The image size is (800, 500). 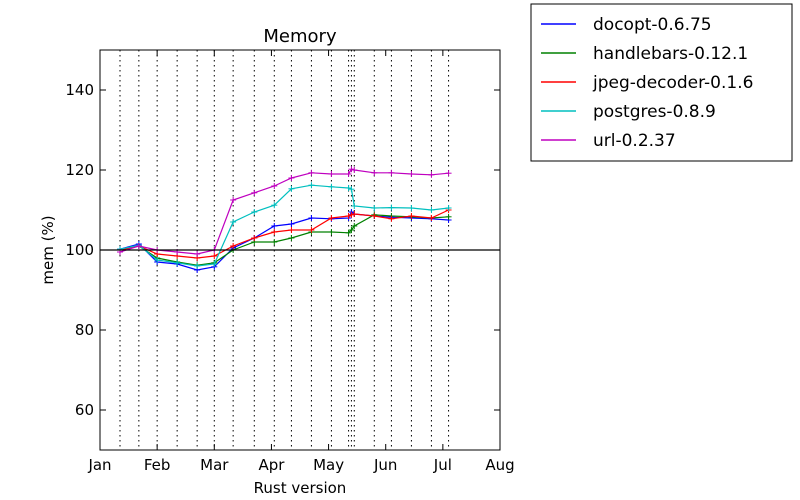 I want to click on x-tick-label-jul: Jul, so click(x=442, y=465).